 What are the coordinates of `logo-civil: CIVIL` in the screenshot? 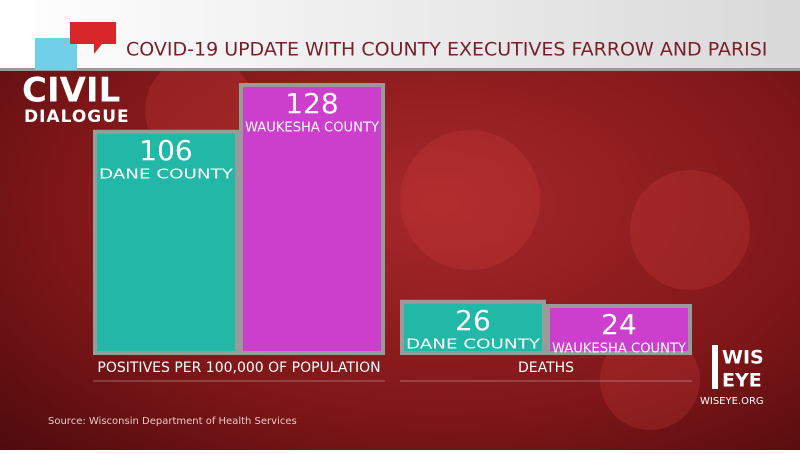 It's located at (71, 91).